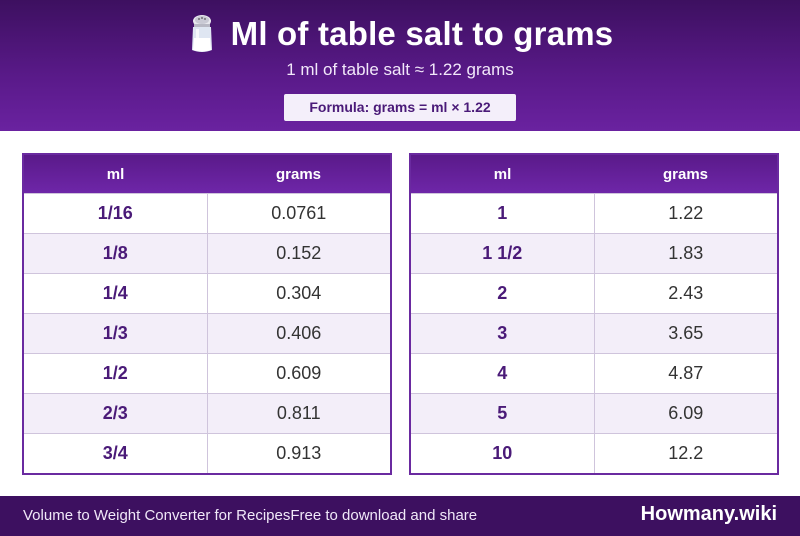 This screenshot has height=536, width=800. What do you see at coordinates (685, 413) in the screenshot?
I see `grams-cell: 6.09` at bounding box center [685, 413].